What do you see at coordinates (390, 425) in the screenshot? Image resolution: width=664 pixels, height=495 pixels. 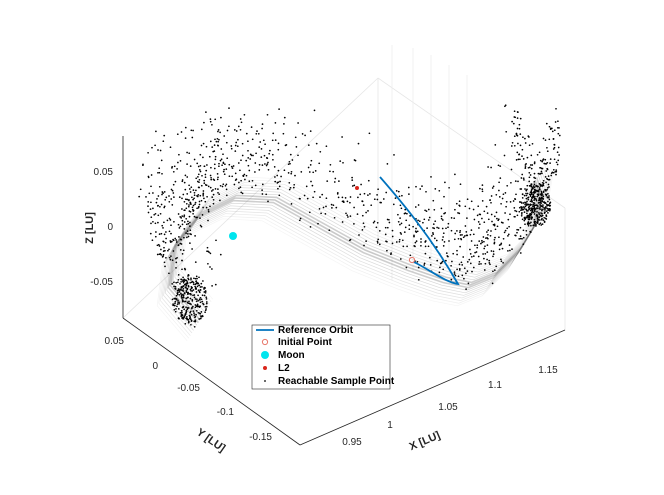 I see `x-tick-label: 1` at bounding box center [390, 425].